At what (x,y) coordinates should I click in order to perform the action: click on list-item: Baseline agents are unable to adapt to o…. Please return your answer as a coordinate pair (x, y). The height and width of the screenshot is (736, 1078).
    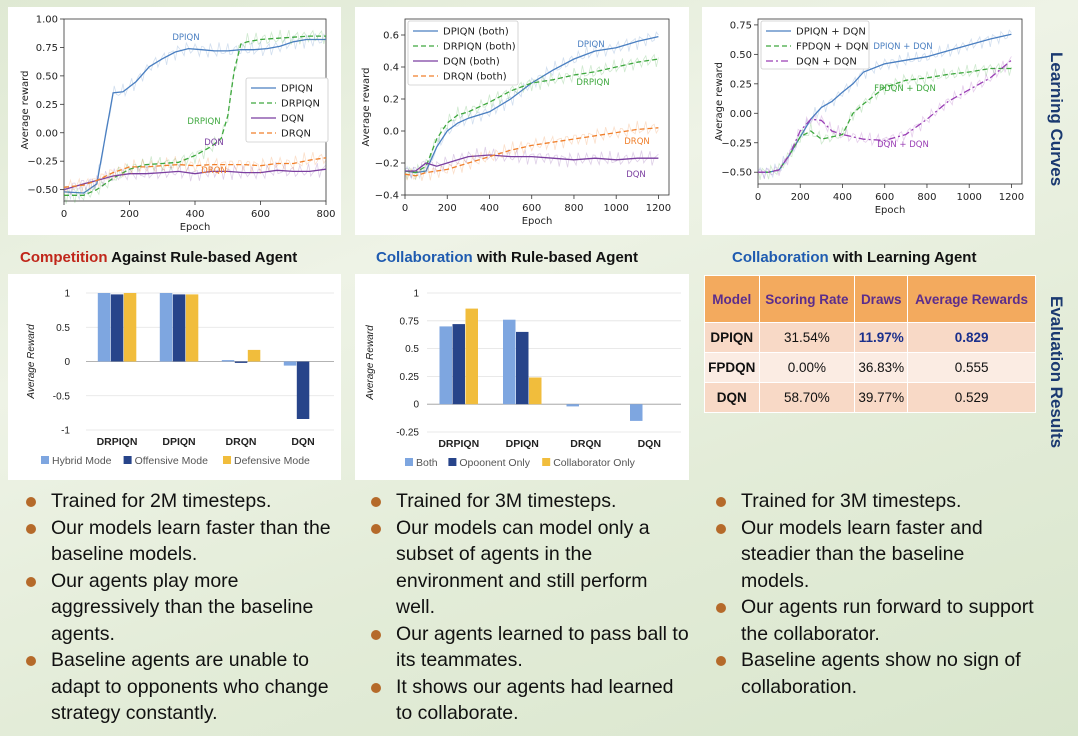
    Looking at the image, I should click on (184, 687).